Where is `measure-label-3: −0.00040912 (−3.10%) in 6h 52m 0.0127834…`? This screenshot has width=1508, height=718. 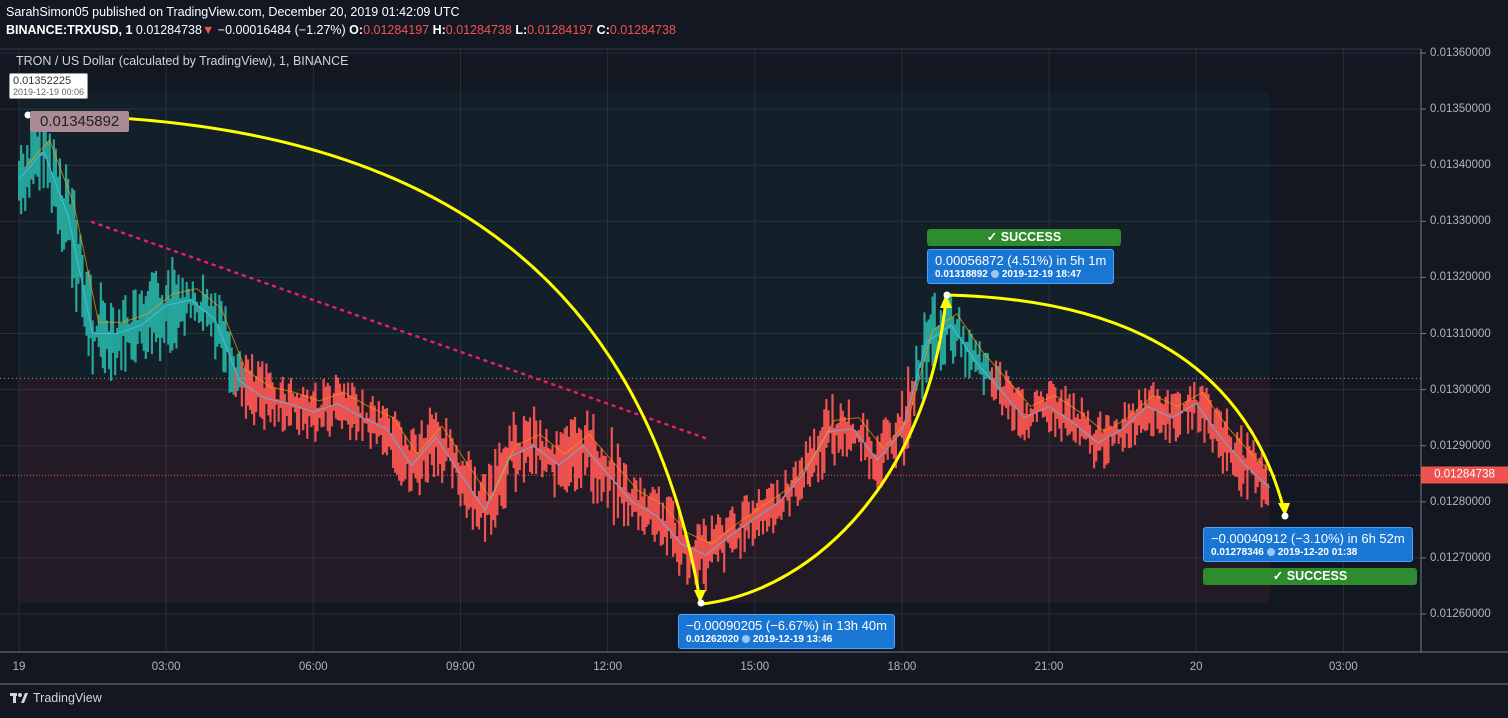
measure-label-3: −0.00040912 (−3.10%) in 6h 52m 0.0127834… is located at coordinates (1308, 544).